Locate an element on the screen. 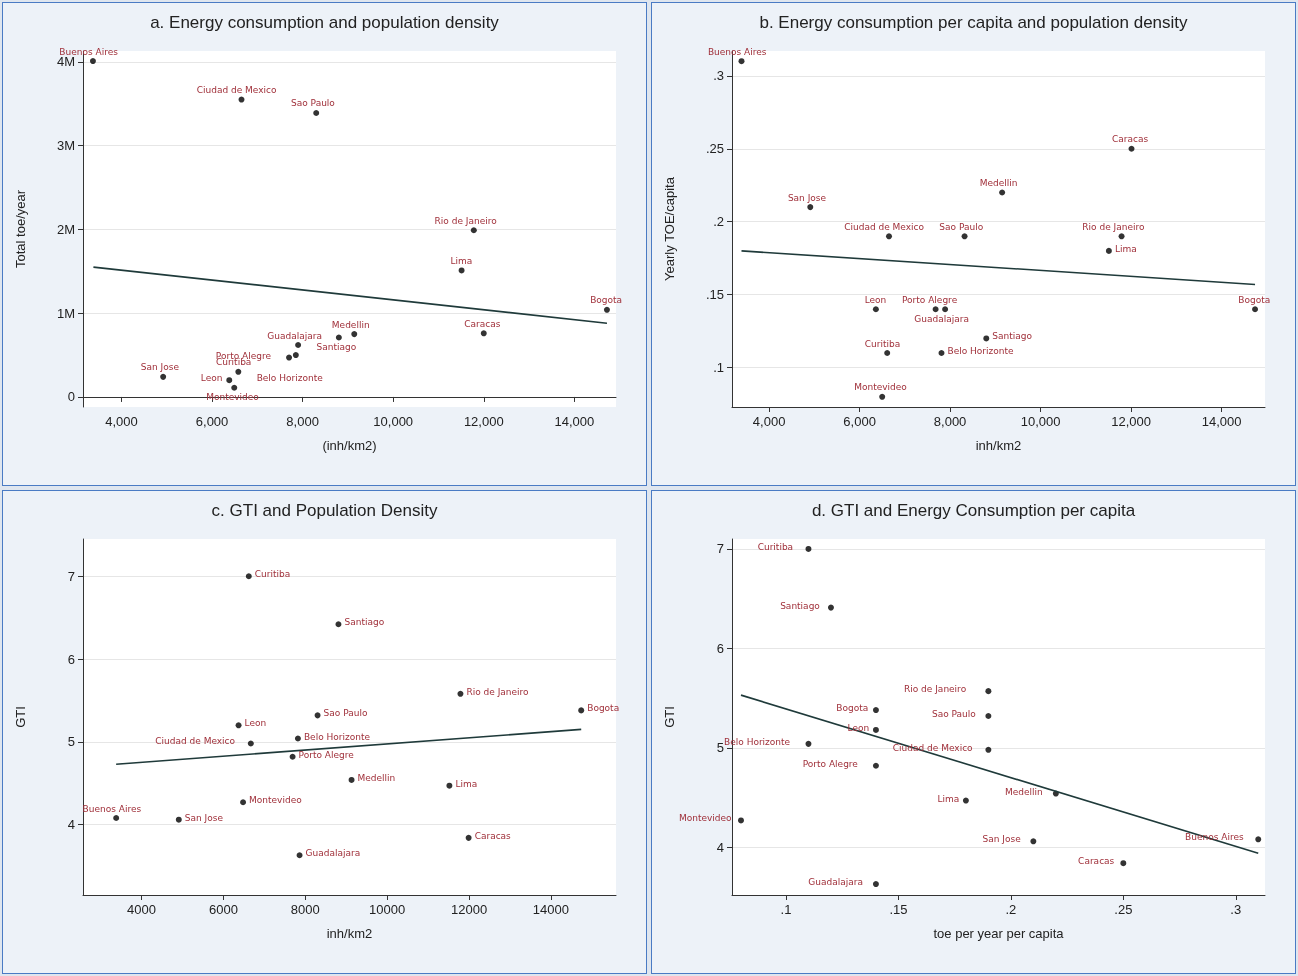 The image size is (1298, 976). x-axis-title: (inh/km2) is located at coordinates (349, 445).